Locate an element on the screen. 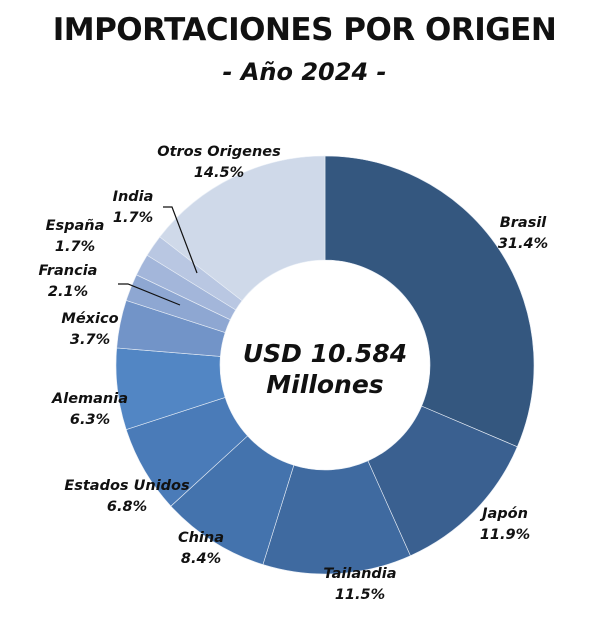 This screenshot has width=609, height=633. label-name: Brasil is located at coordinates (524, 223).